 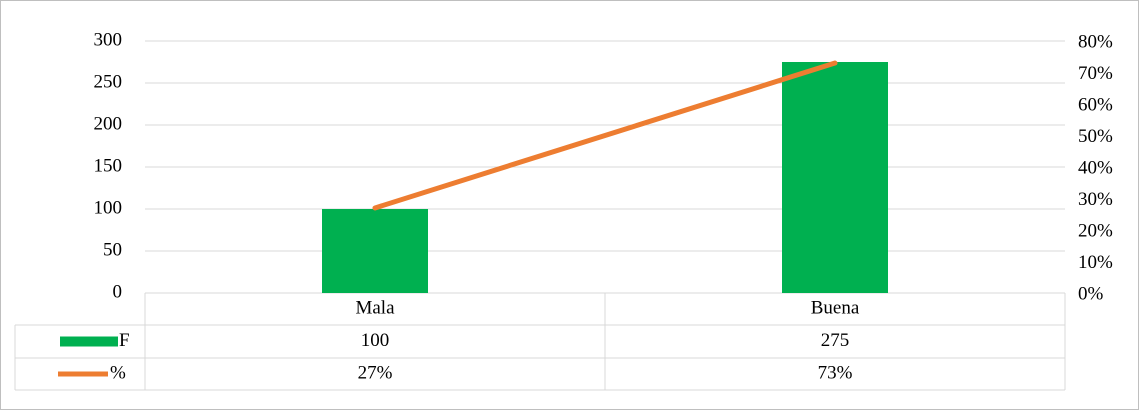 What do you see at coordinates (1091, 293) in the screenshot?
I see `y2-tick-label: 0%` at bounding box center [1091, 293].